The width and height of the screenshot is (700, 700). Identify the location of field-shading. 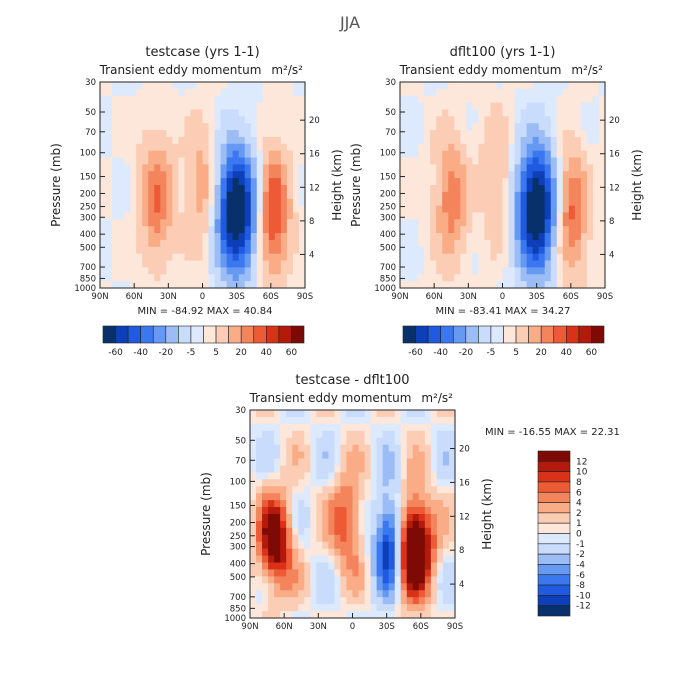
(503, 185).